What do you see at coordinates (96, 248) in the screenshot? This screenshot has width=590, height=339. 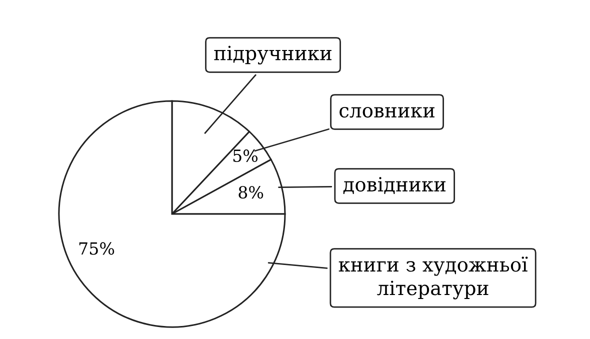 I see `data-label: 75%` at bounding box center [96, 248].